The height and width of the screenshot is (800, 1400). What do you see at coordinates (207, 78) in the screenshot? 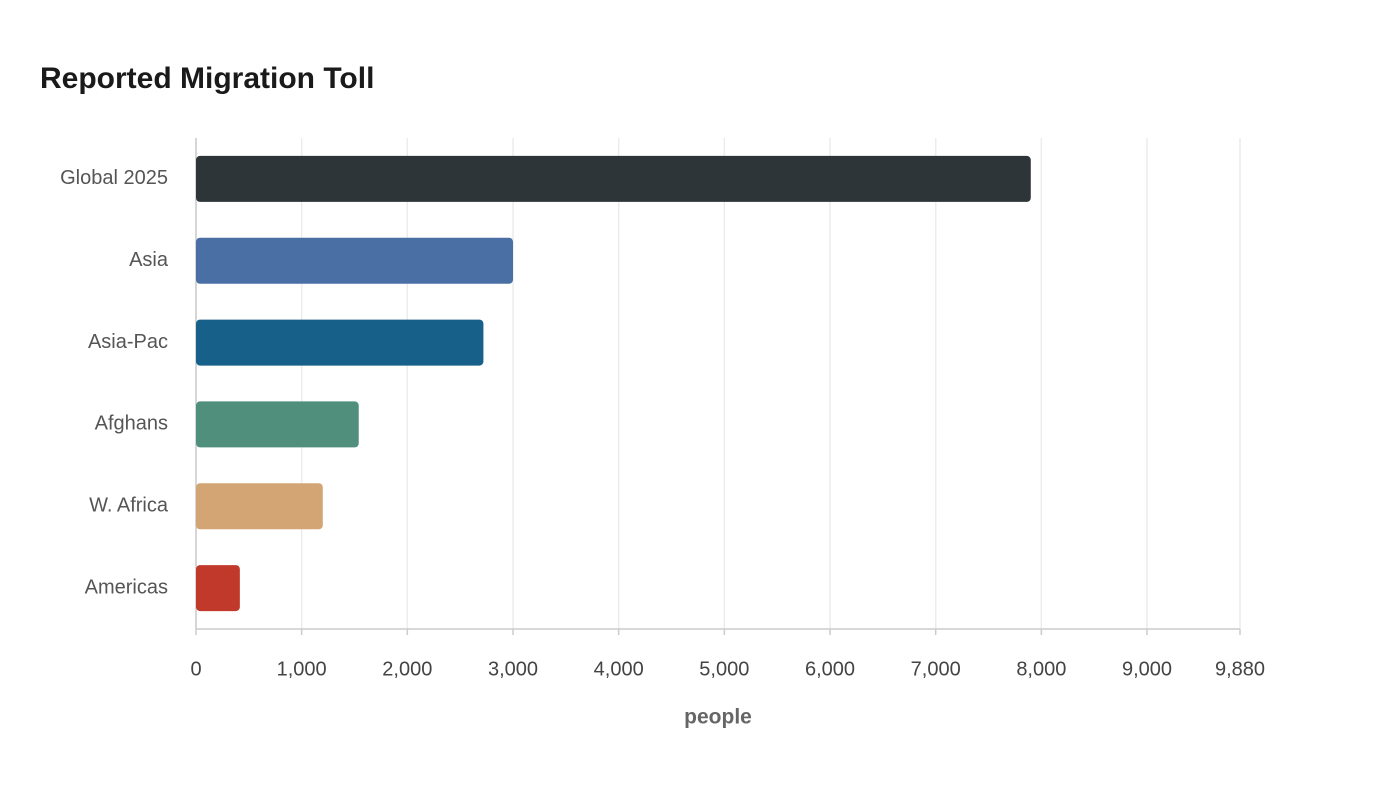
I see `chart-title: Reported Migration Toll` at bounding box center [207, 78].